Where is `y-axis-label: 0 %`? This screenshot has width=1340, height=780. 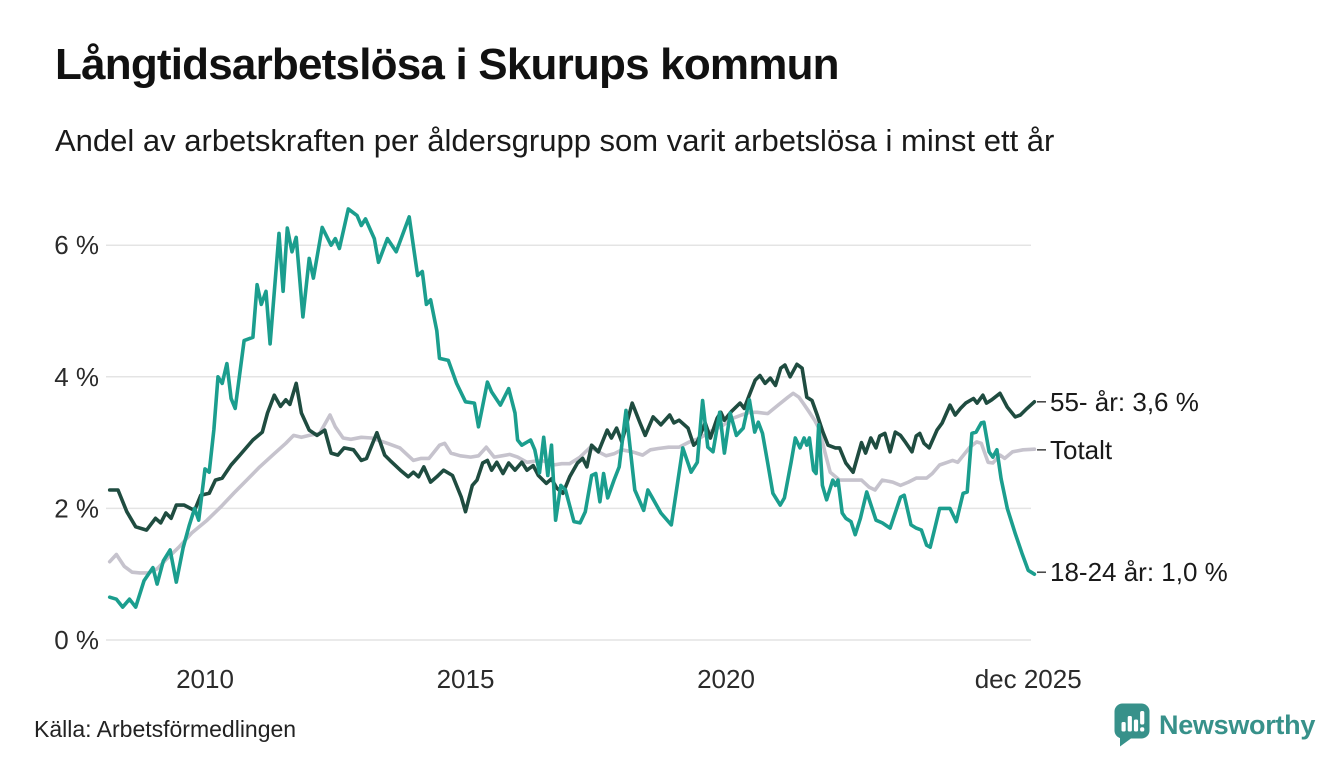
y-axis-label: 0 % is located at coordinates (76, 640).